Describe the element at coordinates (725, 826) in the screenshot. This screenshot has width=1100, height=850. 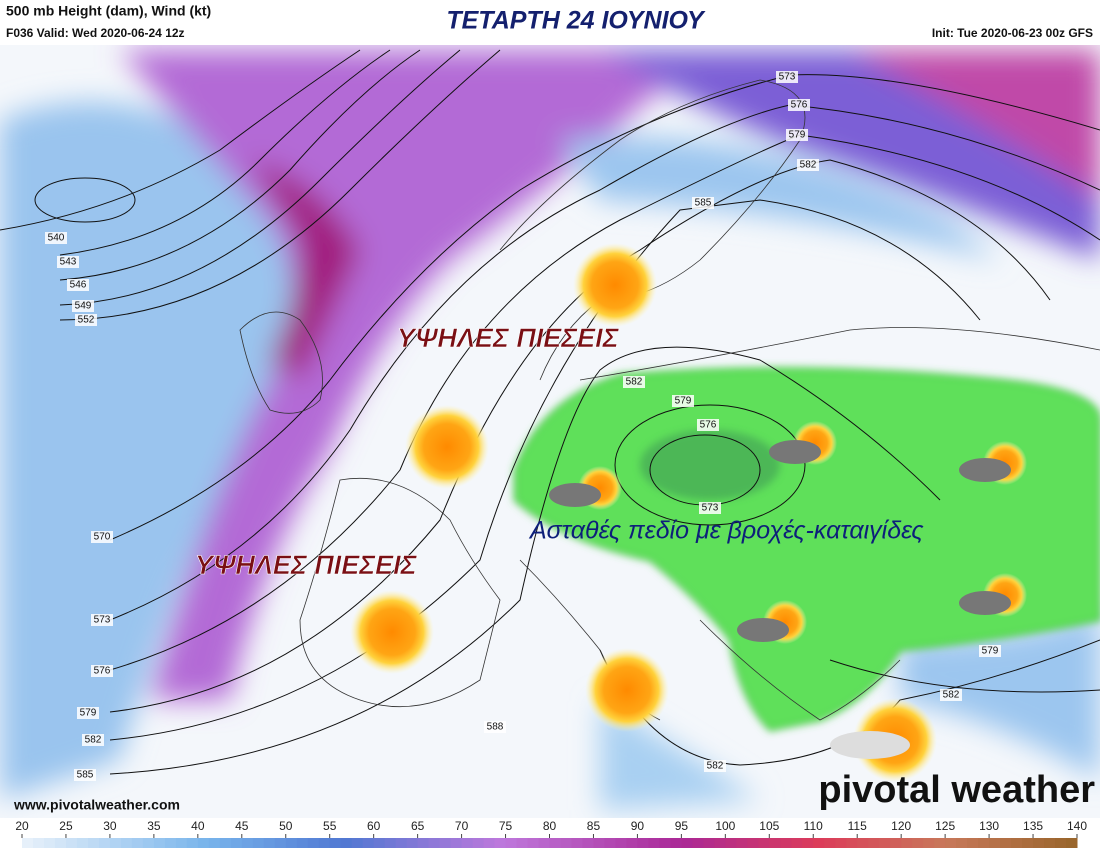
I see `colorbar-tick-label: 100` at that location.